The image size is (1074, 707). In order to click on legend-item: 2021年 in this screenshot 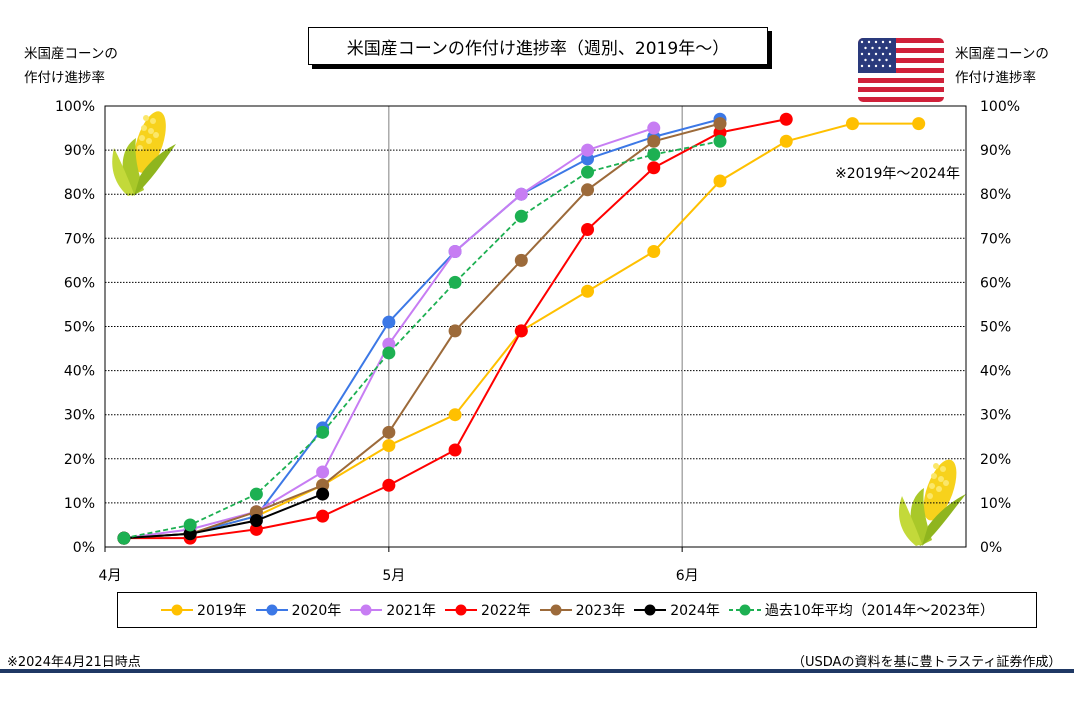, I will do `click(392, 610)`.